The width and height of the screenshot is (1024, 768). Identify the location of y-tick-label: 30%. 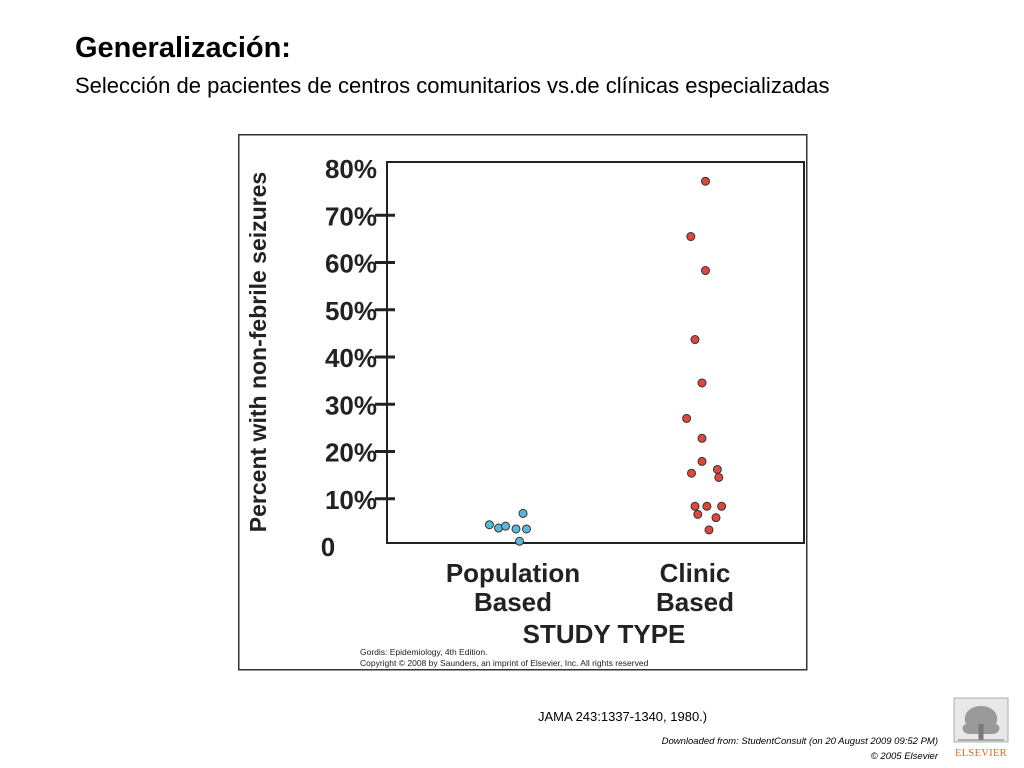
(351, 405).